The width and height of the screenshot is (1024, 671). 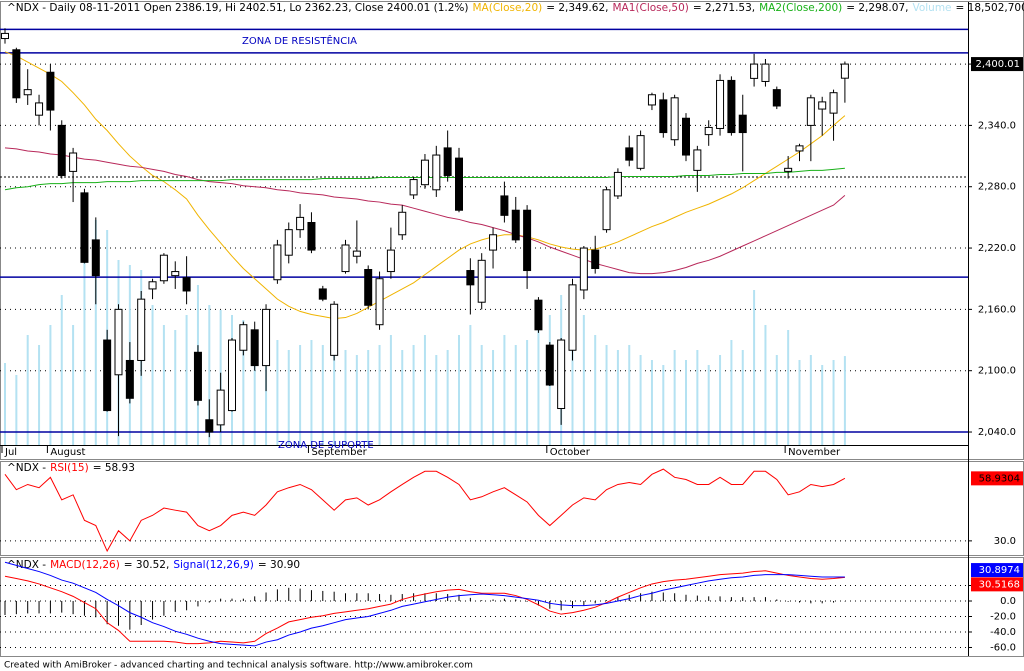 What do you see at coordinates (999, 570) in the screenshot?
I see `value-tag-label: 30.8974` at bounding box center [999, 570].